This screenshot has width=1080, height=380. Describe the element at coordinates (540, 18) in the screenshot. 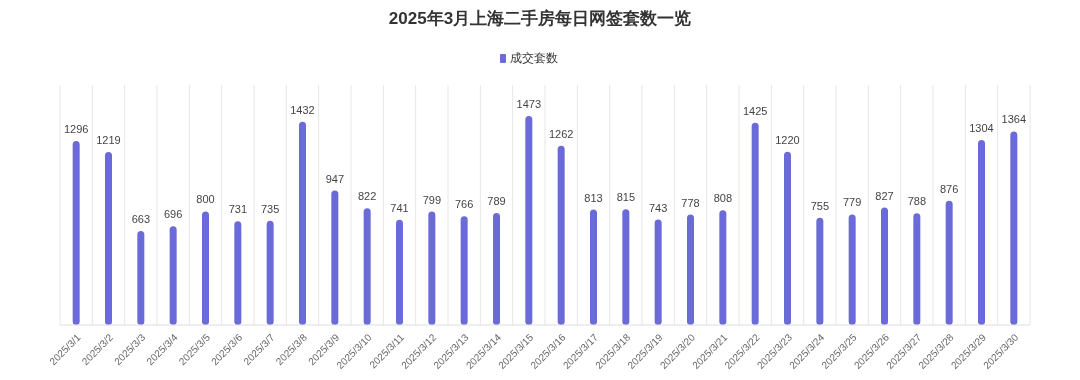

I see `chart-title: 2025年3月上海二手房每日网签套数一览` at that location.